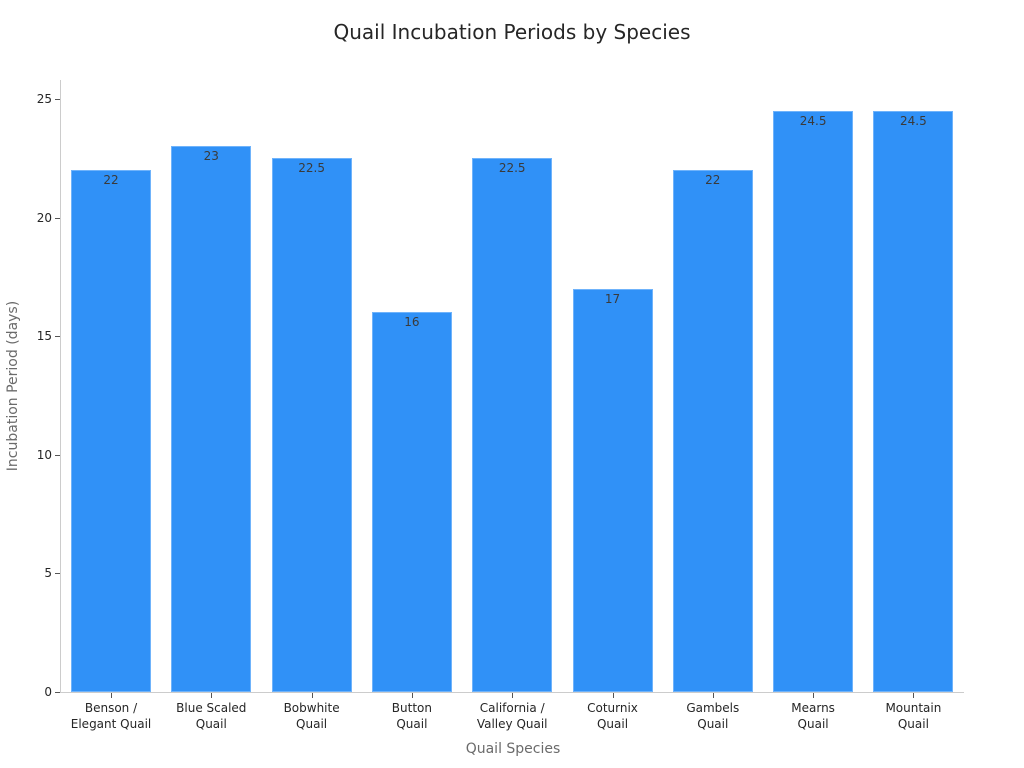 The height and width of the screenshot is (768, 1024). Describe the element at coordinates (512, 692) in the screenshot. I see `x-axis-line` at that location.